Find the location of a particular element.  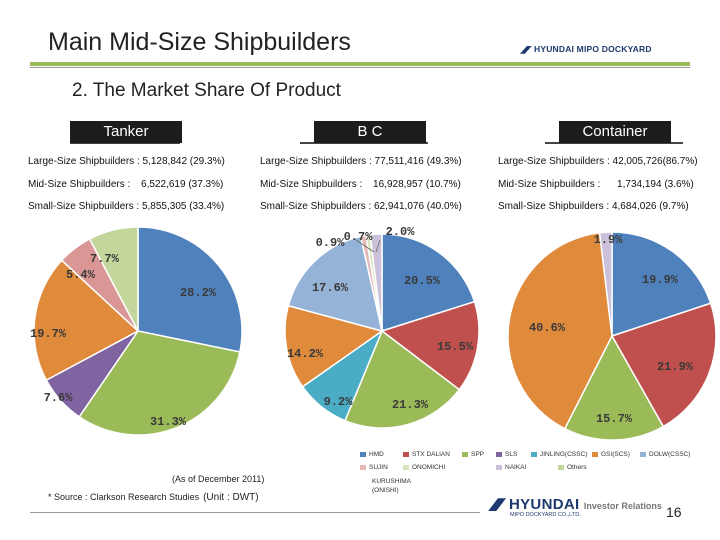

legend-label: ONOMICHI is located at coordinates (429, 467).